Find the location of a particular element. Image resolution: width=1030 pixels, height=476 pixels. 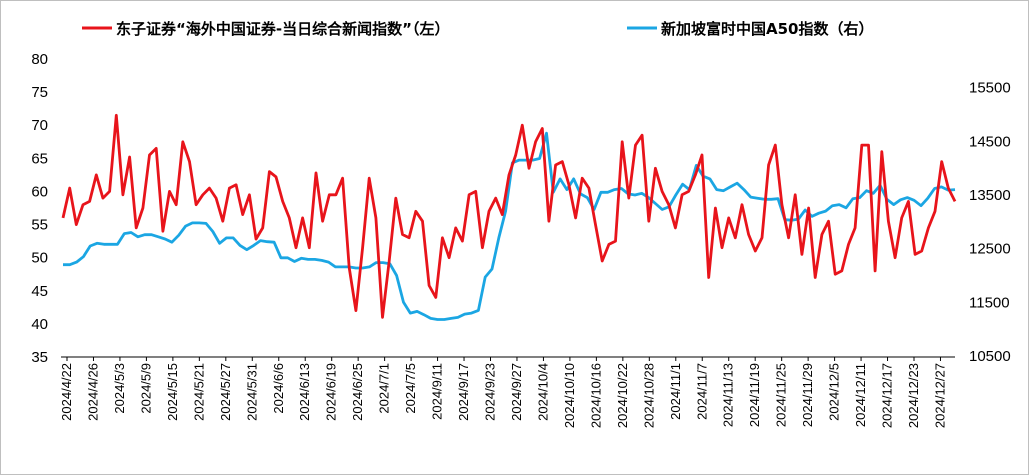

x-axis-tick-label: 2024/12/23 is located at coordinates (913, 395).